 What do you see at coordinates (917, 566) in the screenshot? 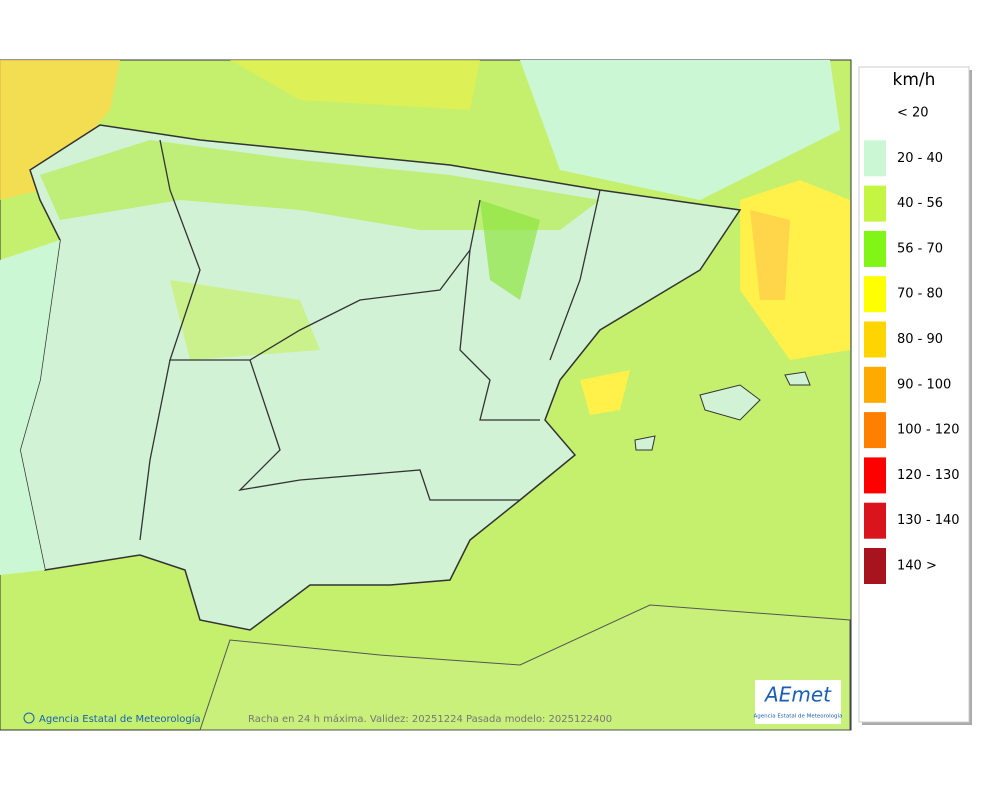
I see `legend-label: 140 >` at bounding box center [917, 566].